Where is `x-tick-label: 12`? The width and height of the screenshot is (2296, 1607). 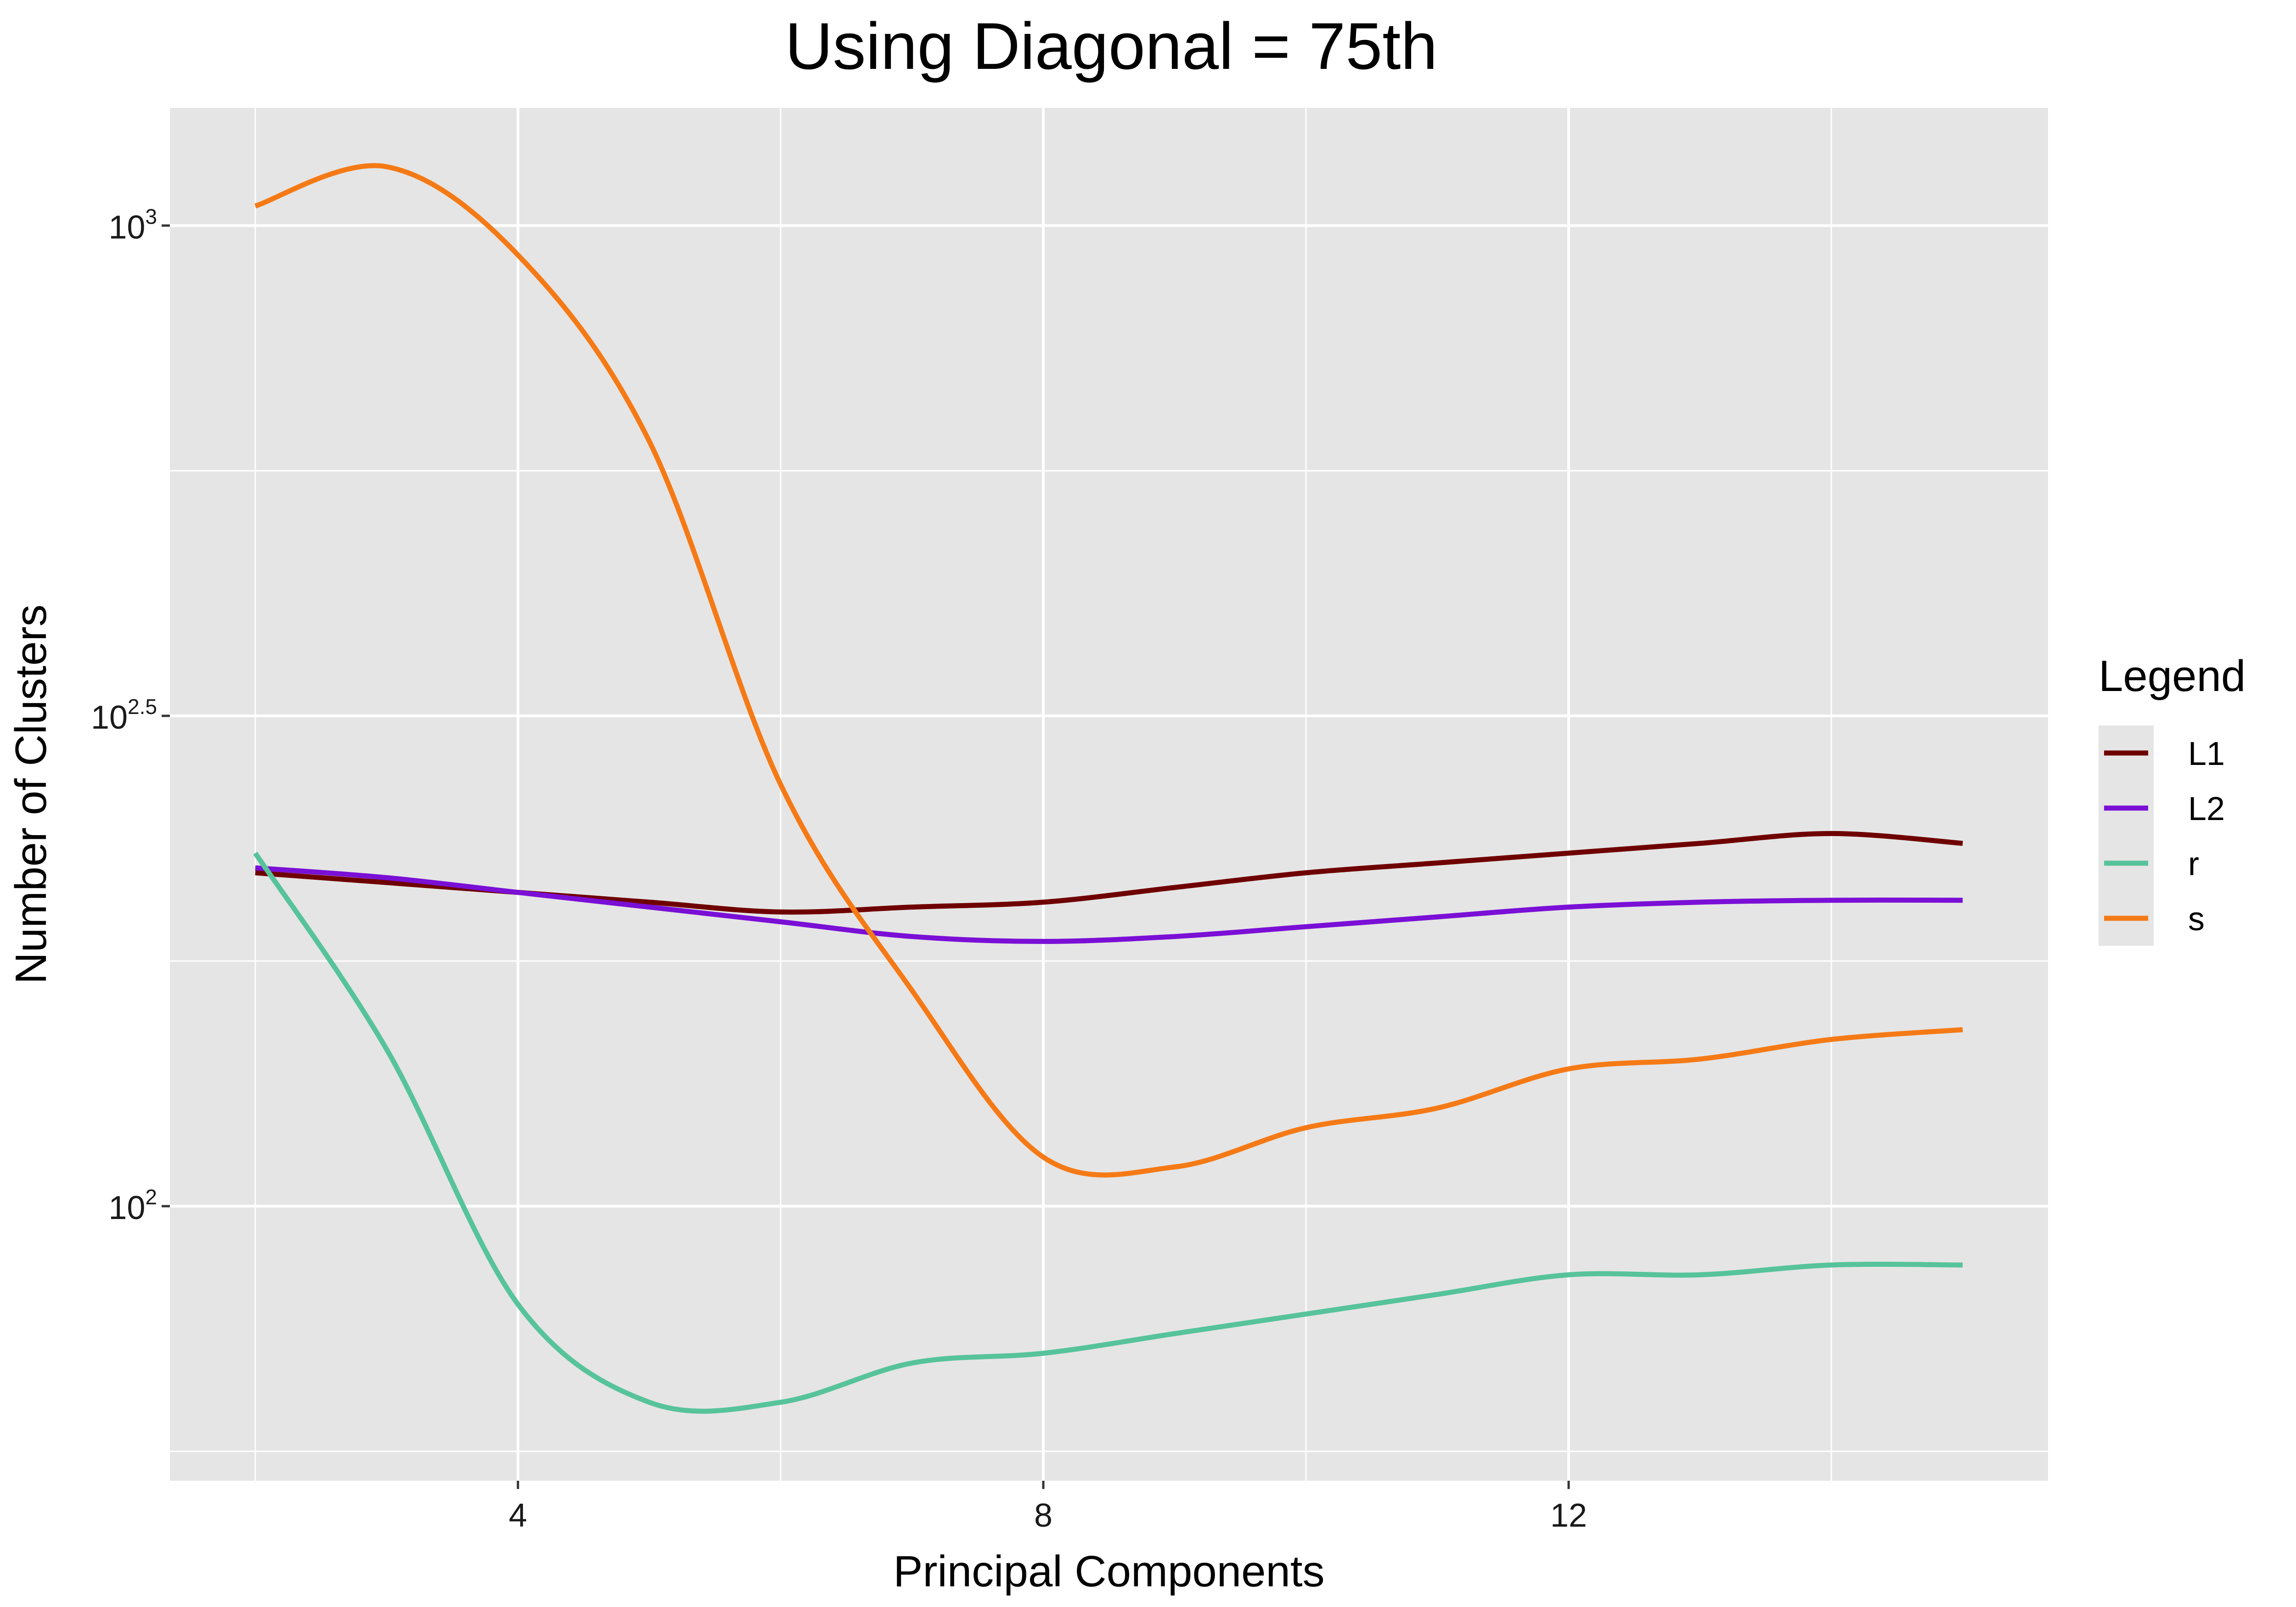 x-tick-label: 12 is located at coordinates (1568, 1515).